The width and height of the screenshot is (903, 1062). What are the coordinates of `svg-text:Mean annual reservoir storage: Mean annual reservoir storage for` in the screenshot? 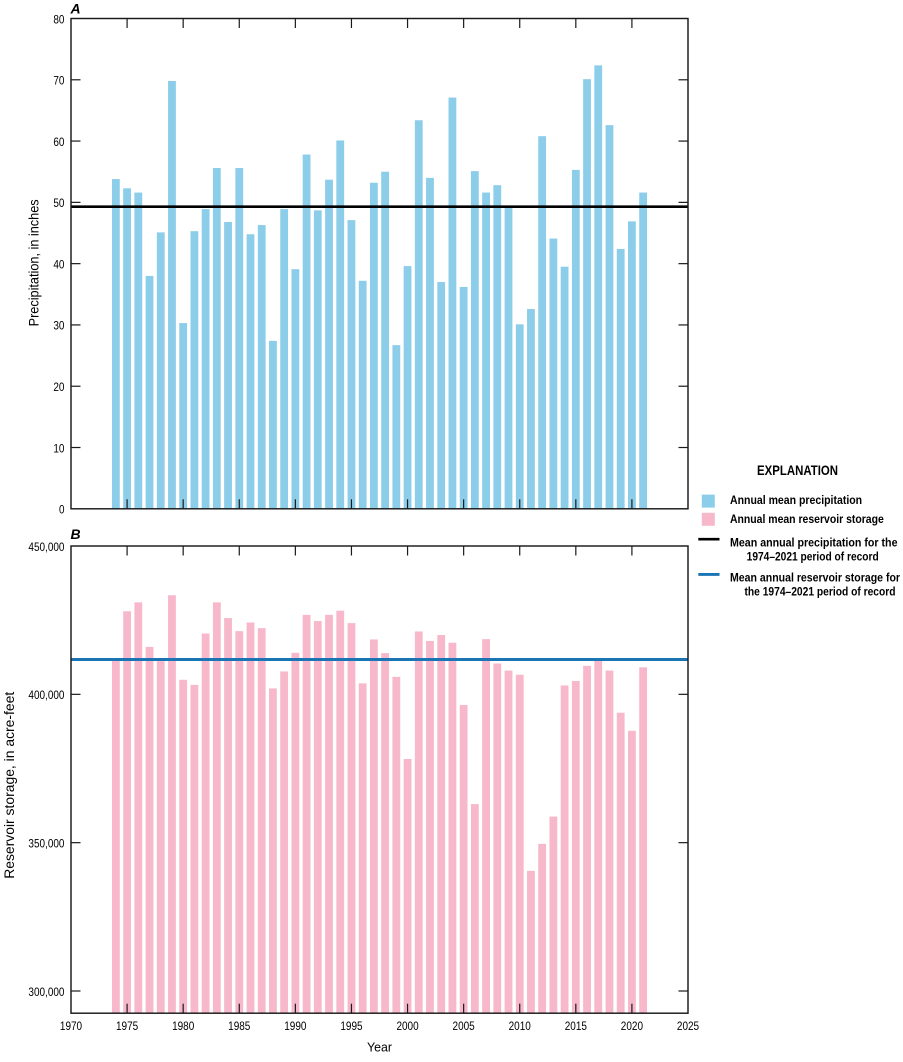 It's located at (815, 577).